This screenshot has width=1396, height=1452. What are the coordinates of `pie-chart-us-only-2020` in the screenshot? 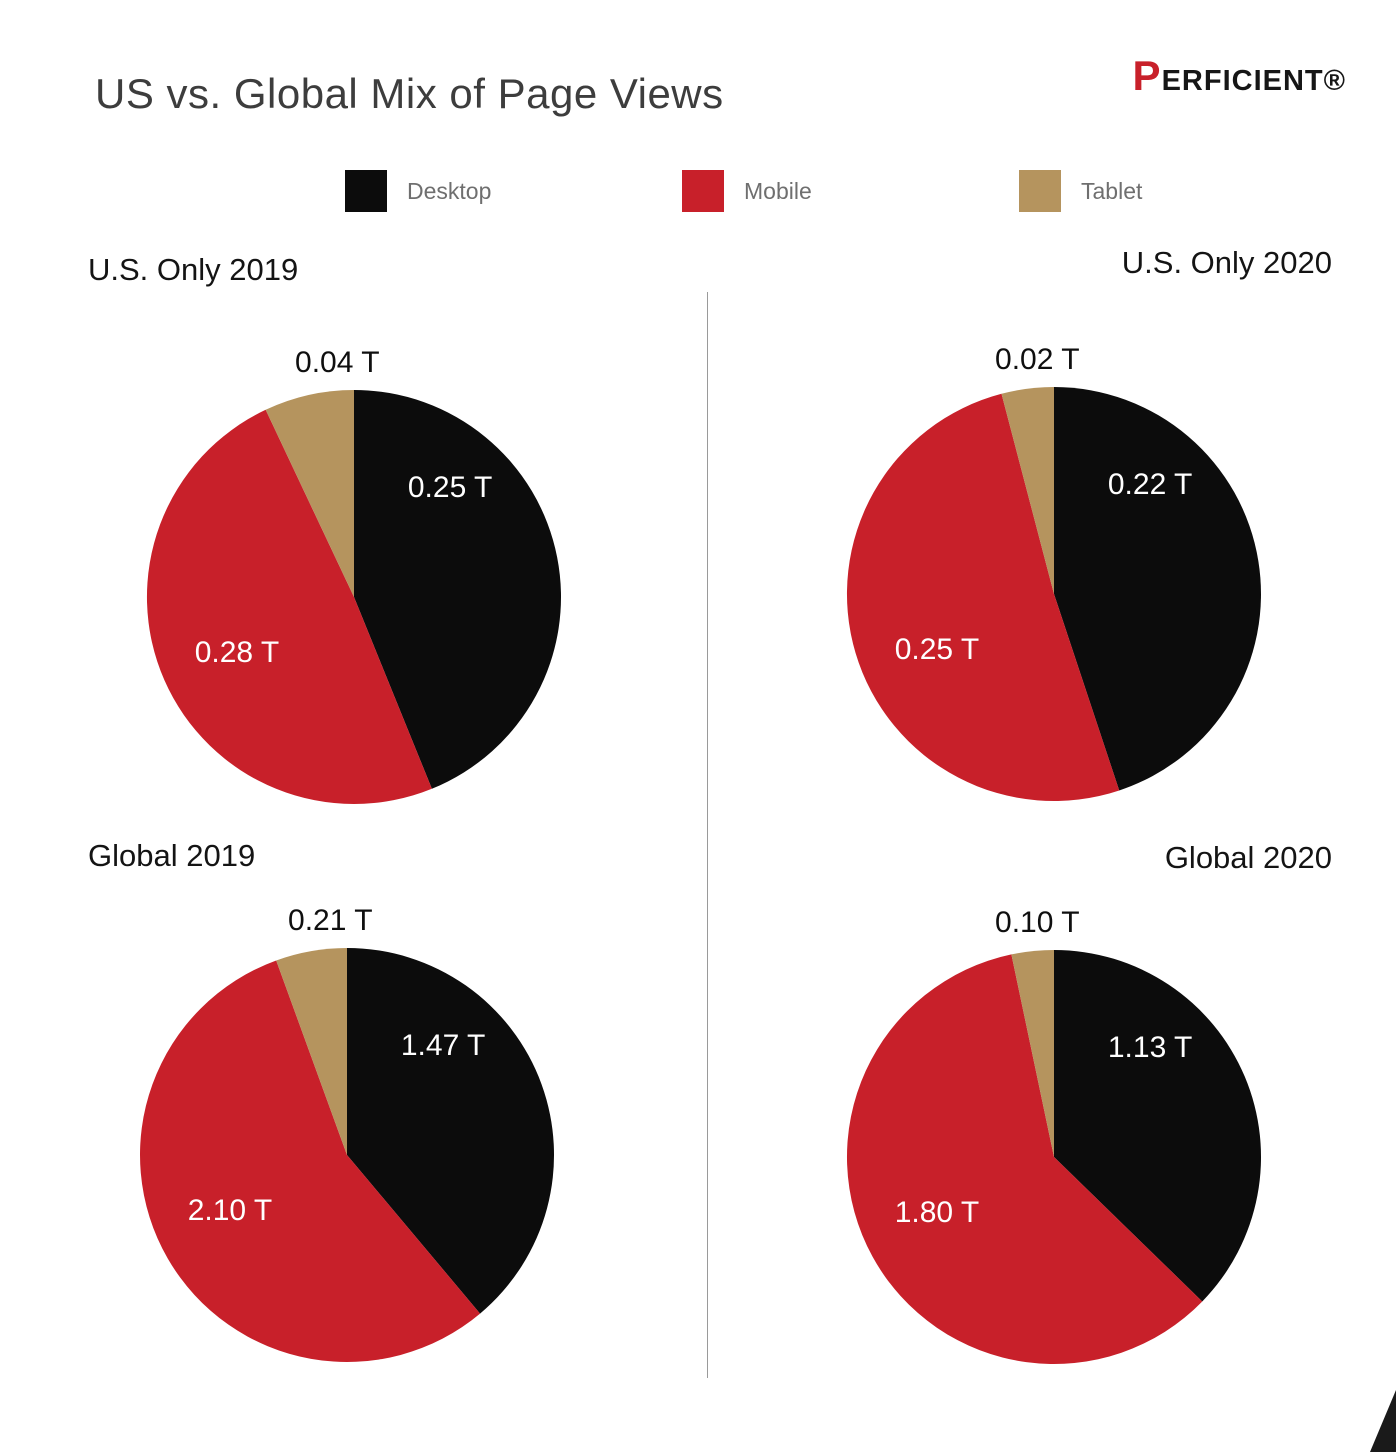 It's located at (1053, 594).